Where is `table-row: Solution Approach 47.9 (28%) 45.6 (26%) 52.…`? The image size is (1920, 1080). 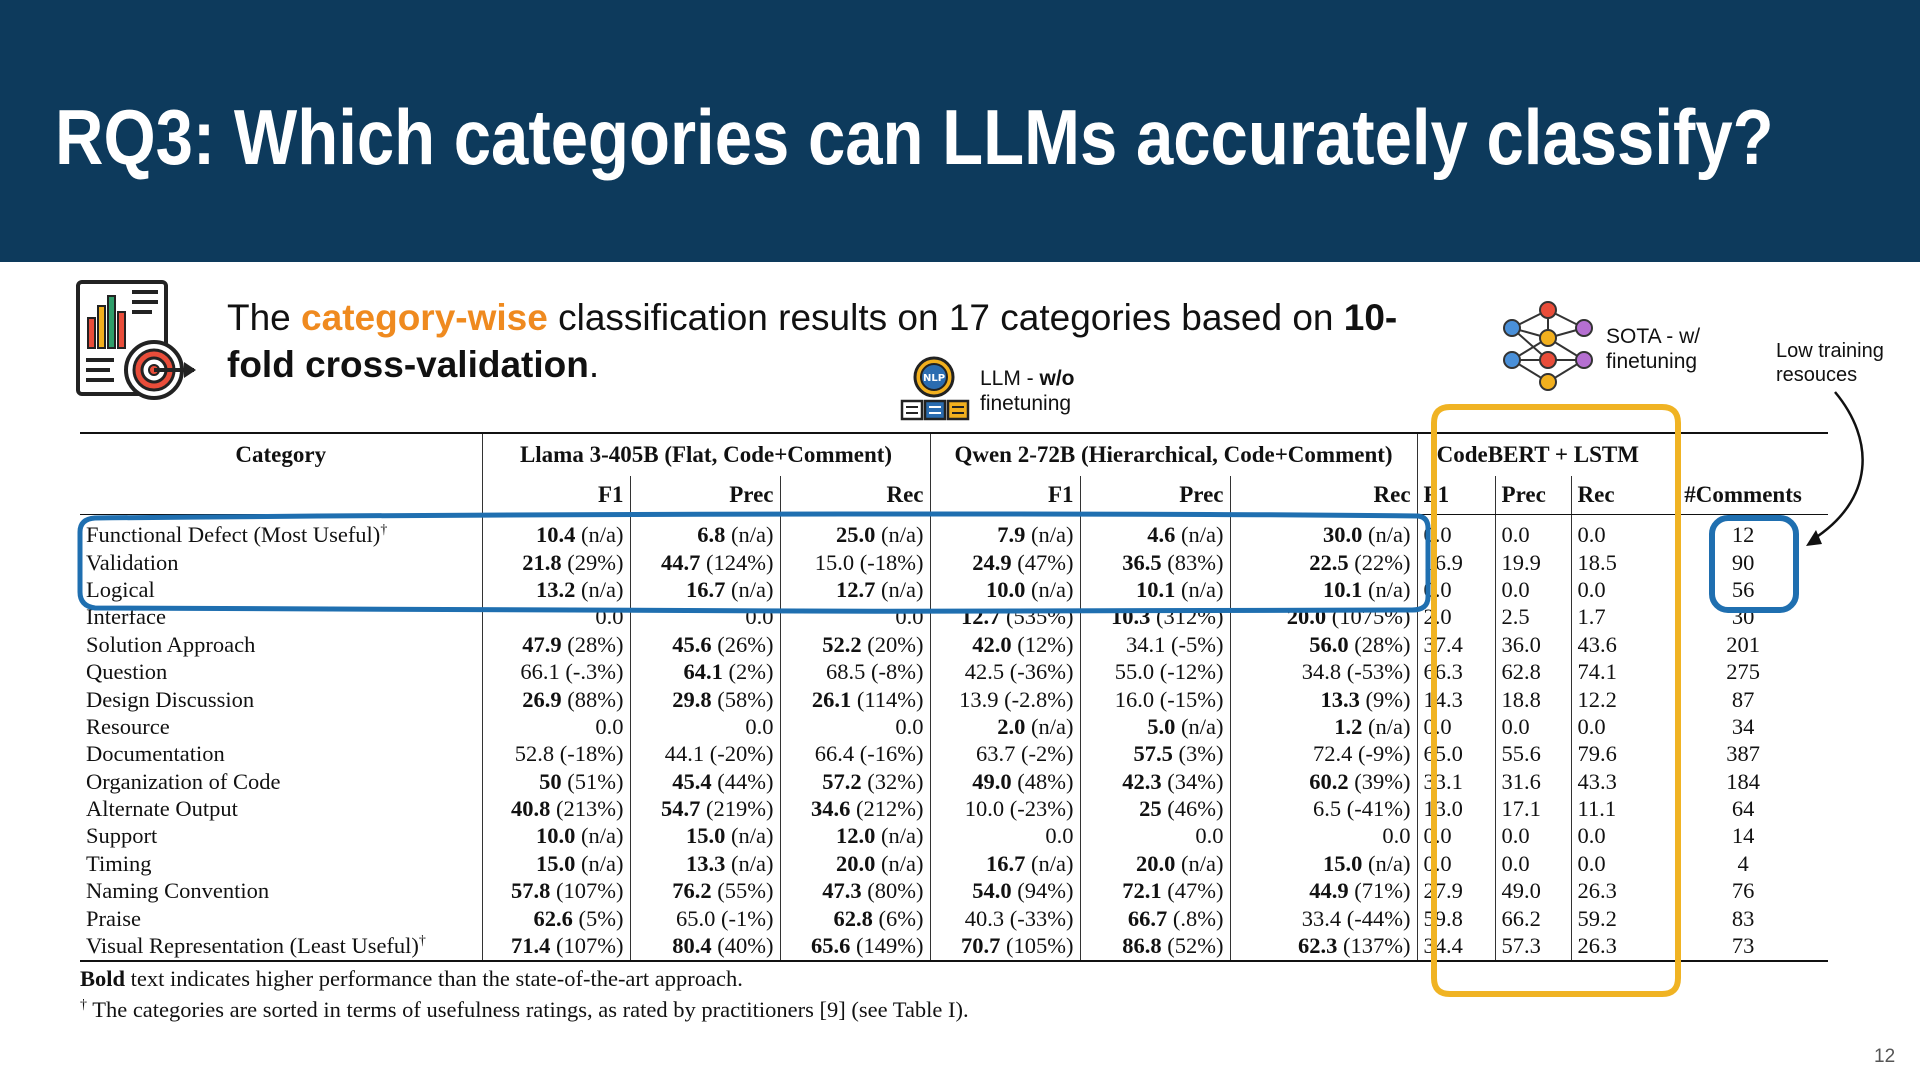
table-row: Solution Approach 47.9 (28%) 45.6 (26%) 52.… is located at coordinates (954, 644).